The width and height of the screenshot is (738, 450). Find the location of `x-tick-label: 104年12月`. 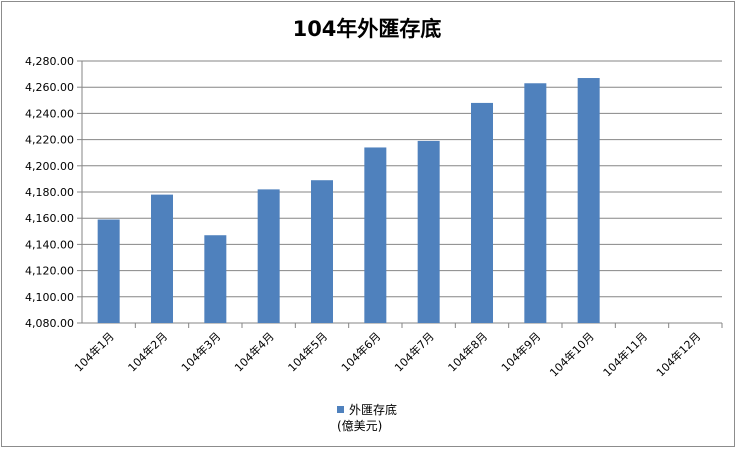

x-tick-label: 104年12月 is located at coordinates (678, 354).